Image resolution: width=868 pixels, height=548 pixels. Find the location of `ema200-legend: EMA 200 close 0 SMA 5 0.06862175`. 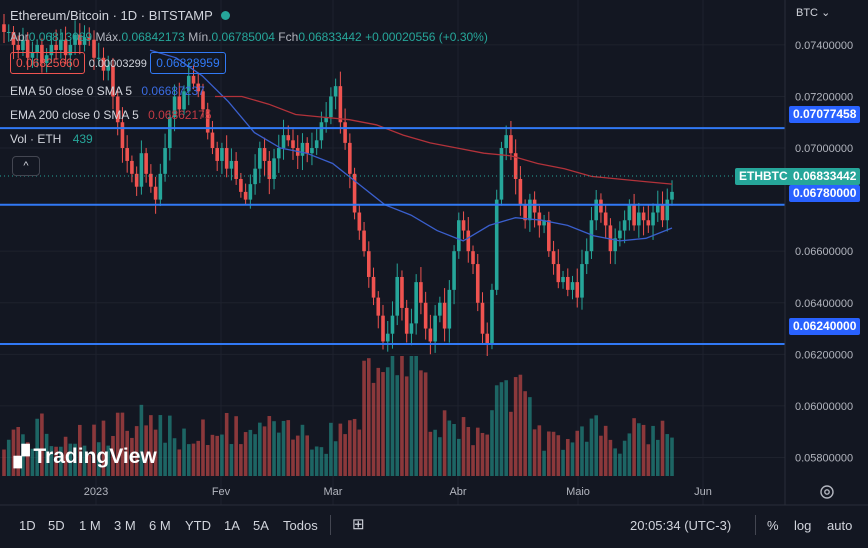

ema200-legend: EMA 200 close 0 SMA 5 0.06862175 is located at coordinates (111, 115).